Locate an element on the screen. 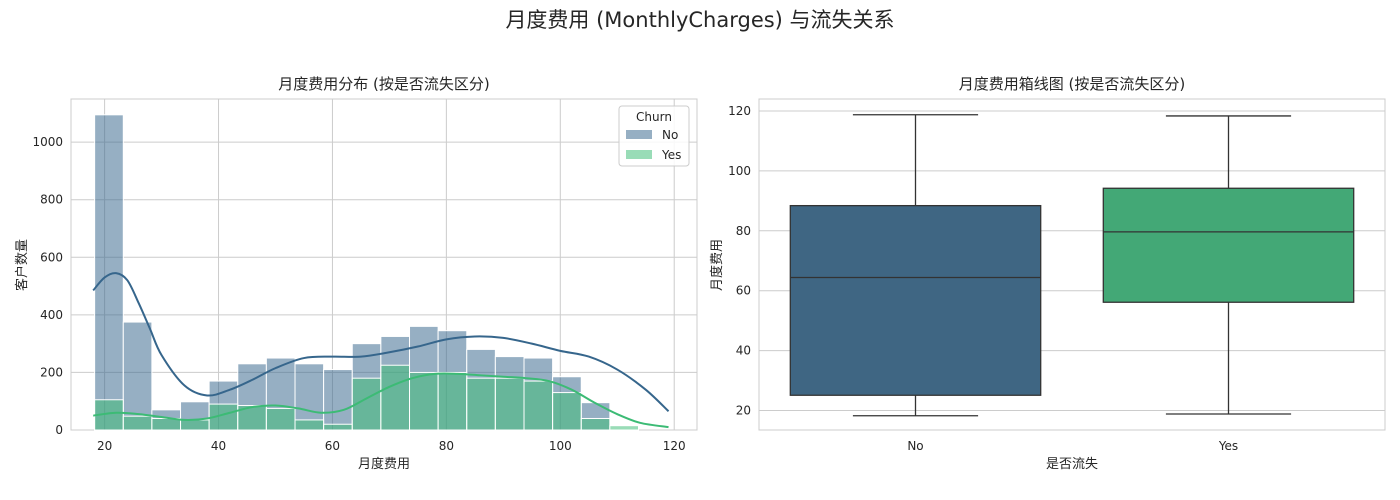 The width and height of the screenshot is (1400, 500). boxplot-x-ticks: No Yes is located at coordinates (1072, 446).